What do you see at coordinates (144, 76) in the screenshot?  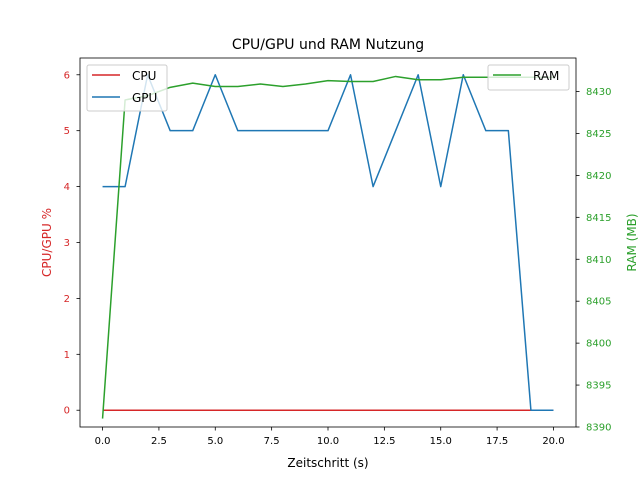 I see `legend-cpu-label: CPU` at bounding box center [144, 76].